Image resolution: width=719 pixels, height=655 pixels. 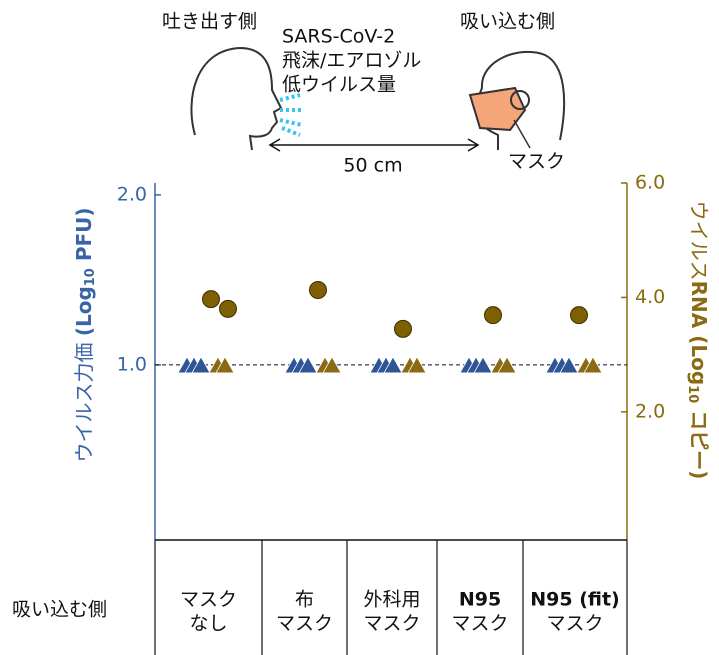 What do you see at coordinates (700, 241) in the screenshot?
I see `y2-title-part: ウイルス` at bounding box center [700, 241].